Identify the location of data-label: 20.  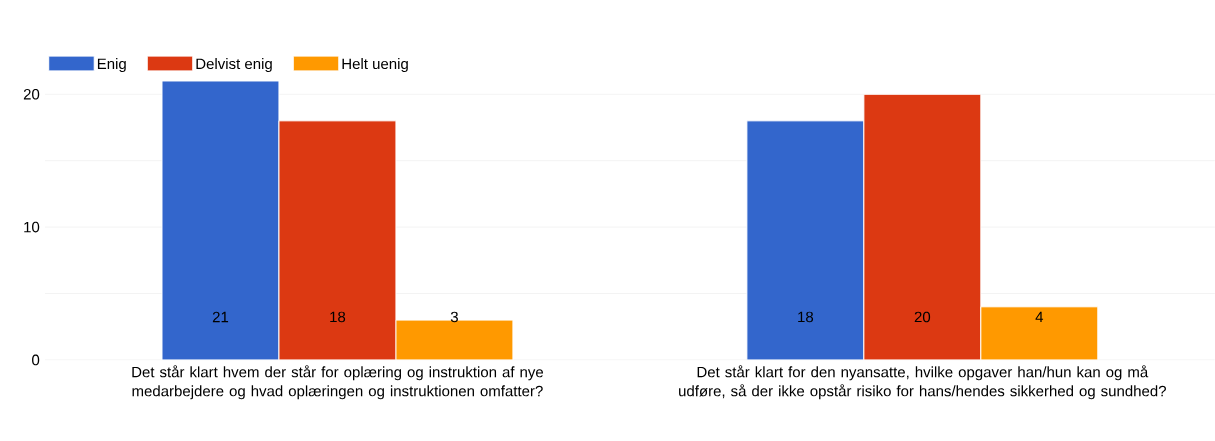
(922, 317).